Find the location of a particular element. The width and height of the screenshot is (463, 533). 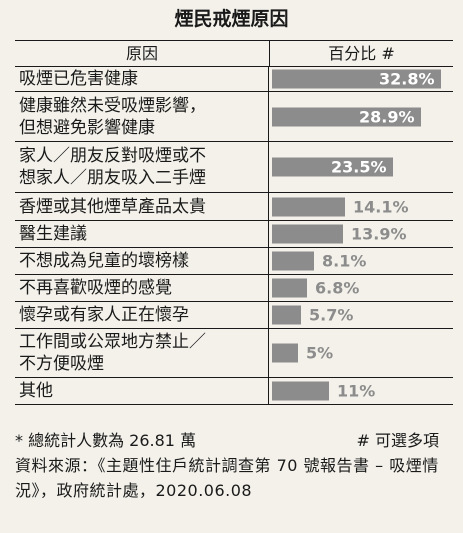

bar-value-label: 23.5% is located at coordinates (359, 167).